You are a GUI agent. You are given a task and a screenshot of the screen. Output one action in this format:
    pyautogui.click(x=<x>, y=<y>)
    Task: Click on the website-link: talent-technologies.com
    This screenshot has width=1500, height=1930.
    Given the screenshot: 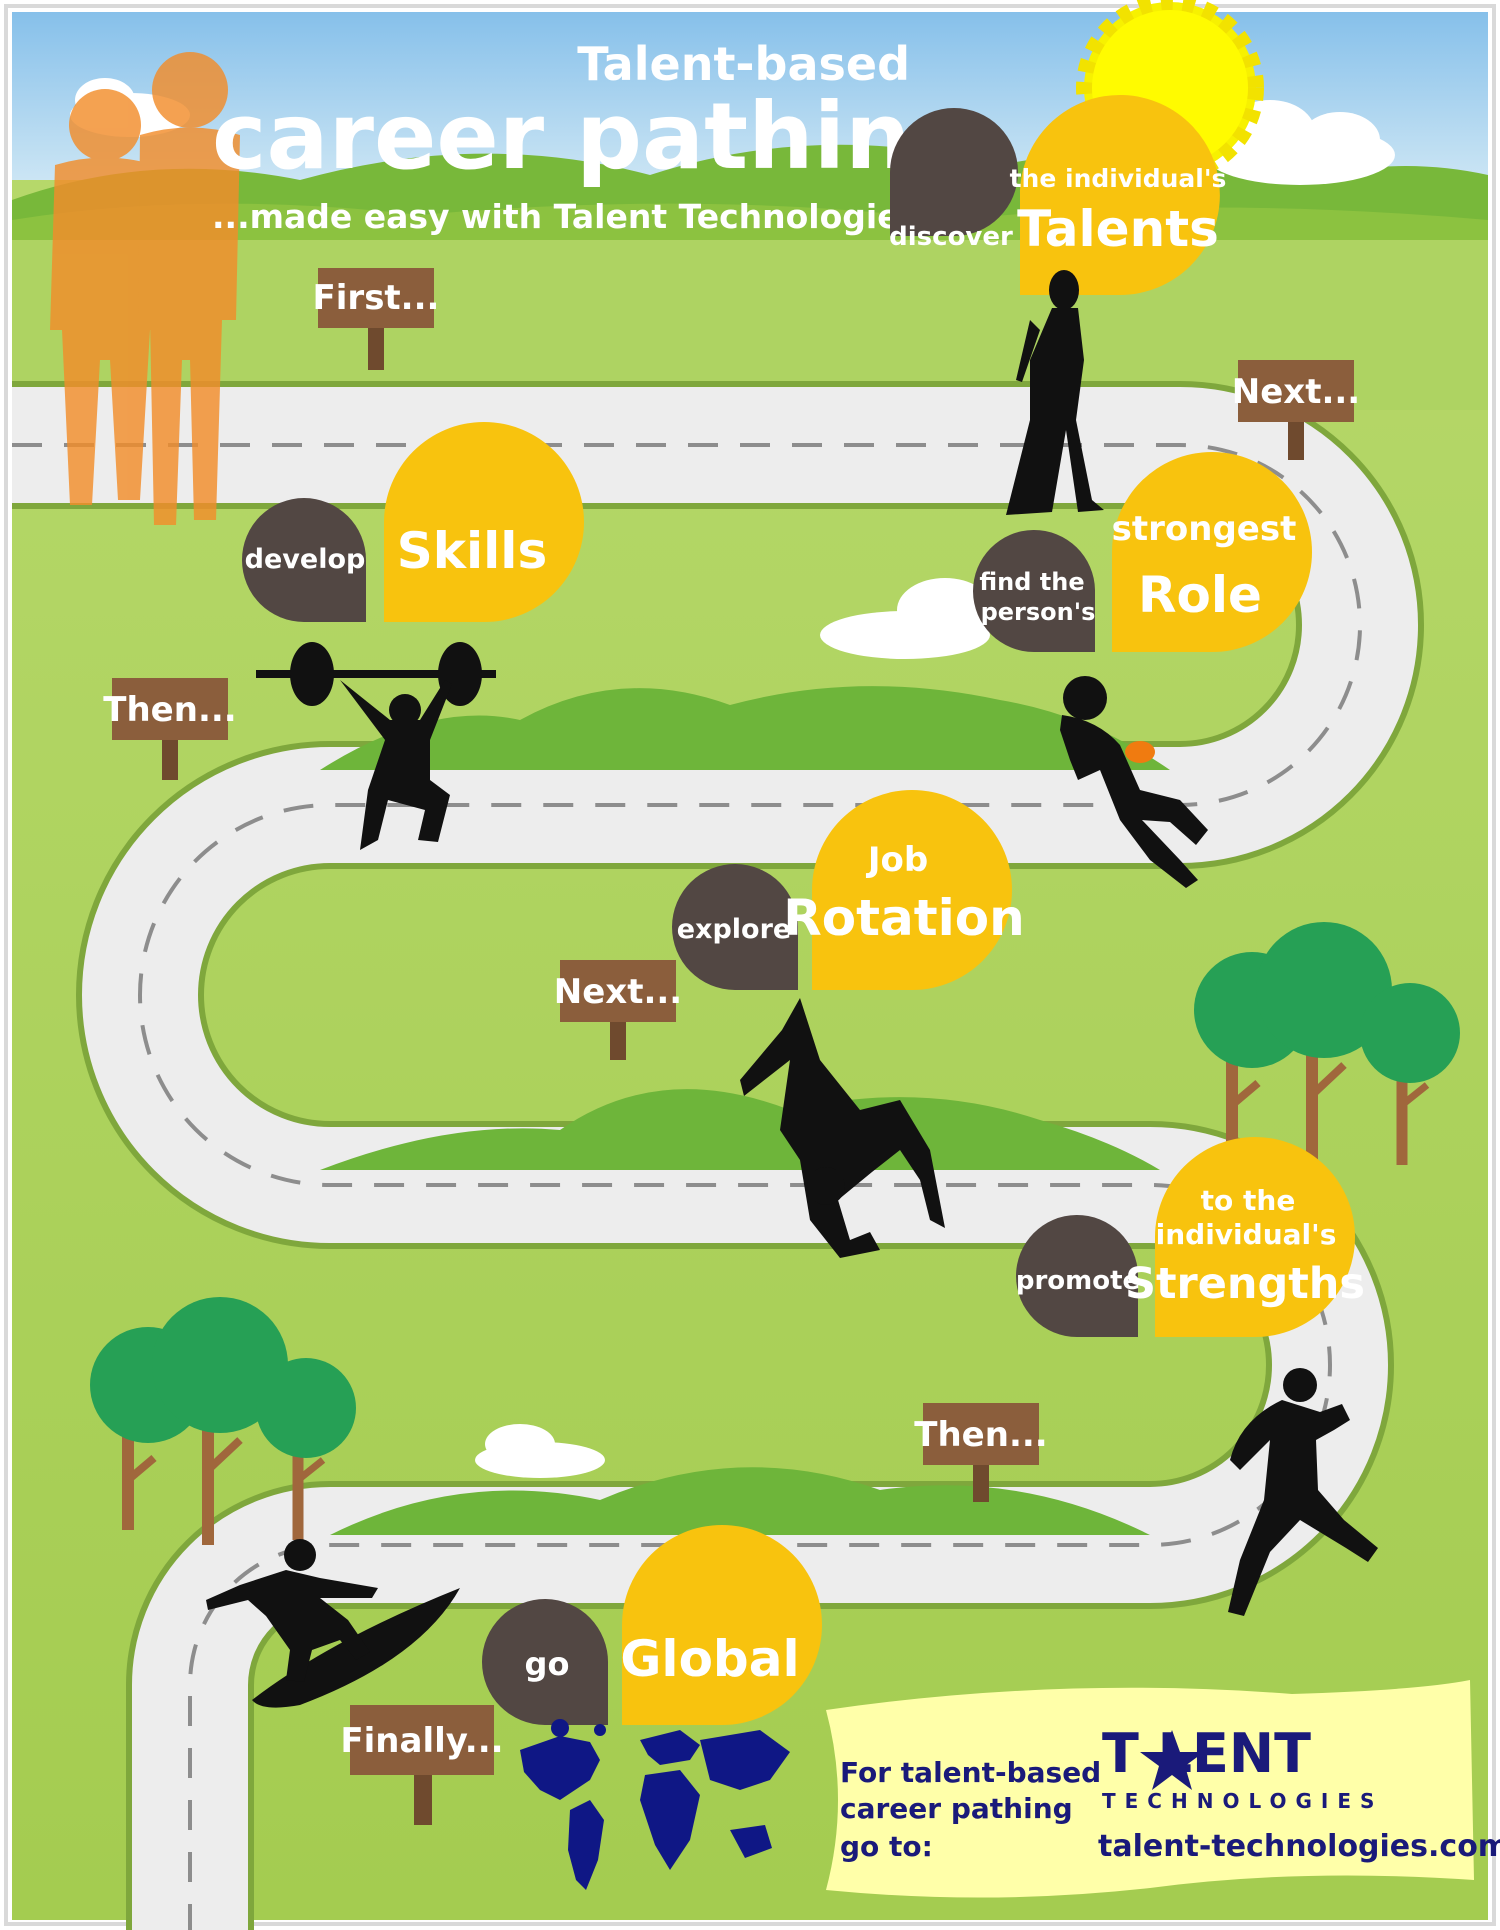 What is the action you would take?
    pyautogui.click(x=1299, y=1846)
    